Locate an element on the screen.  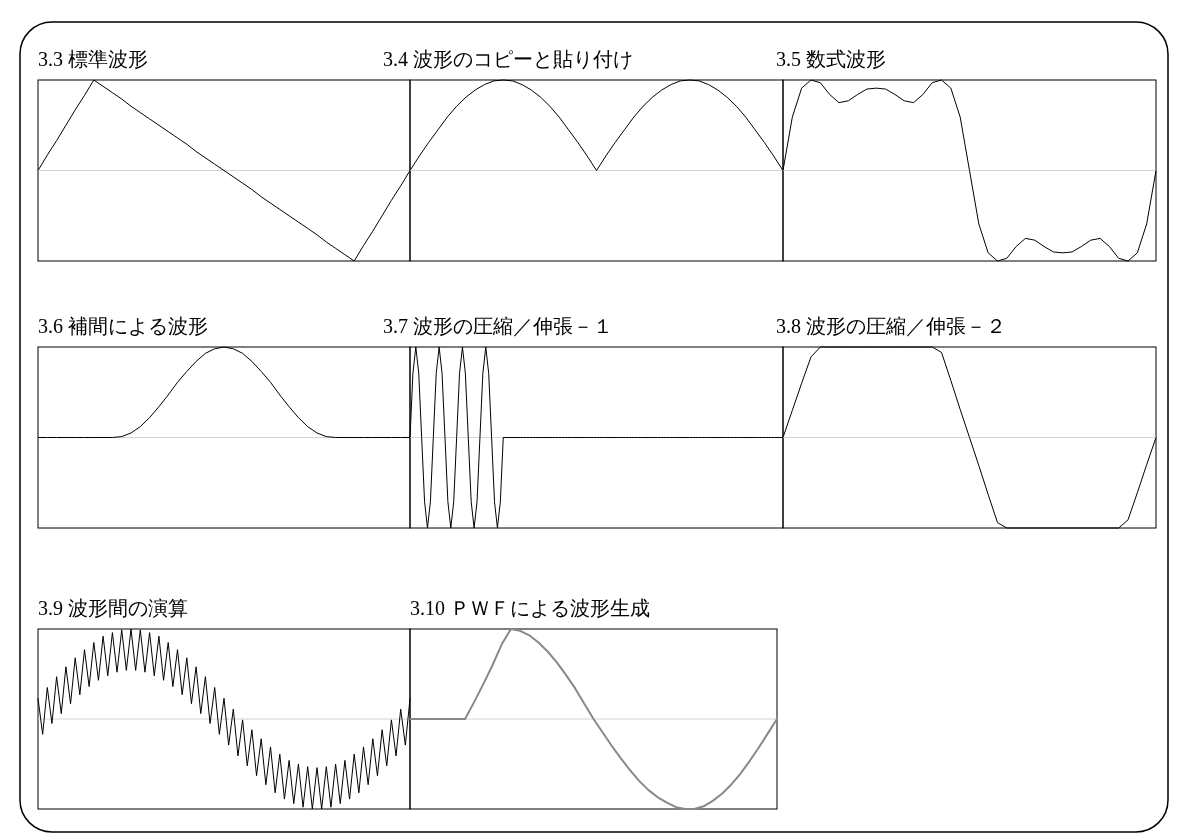
chart-title: 3.4 波形のコピーと貼り付け is located at coordinates (508, 59).